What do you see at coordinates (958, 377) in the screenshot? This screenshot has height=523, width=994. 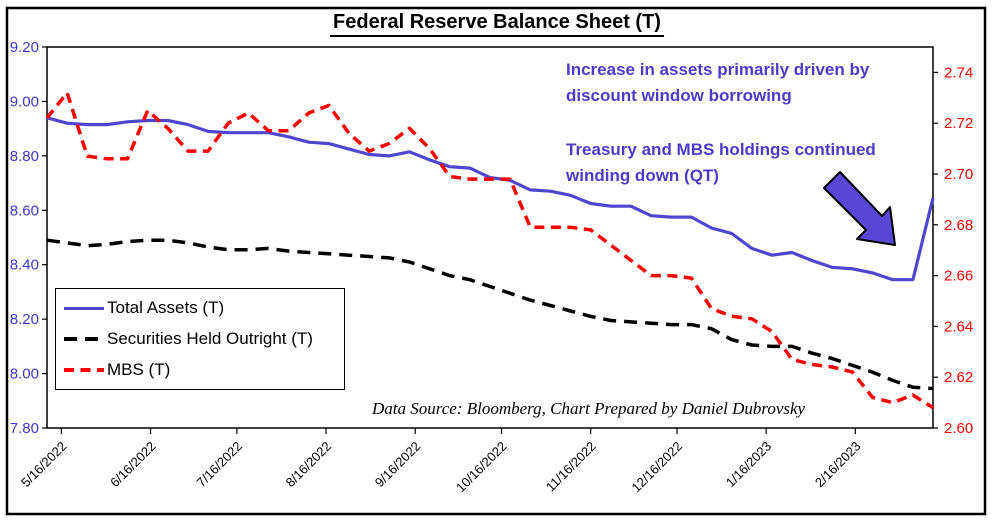 I see `right-axis-label: 2.62` at bounding box center [958, 377].